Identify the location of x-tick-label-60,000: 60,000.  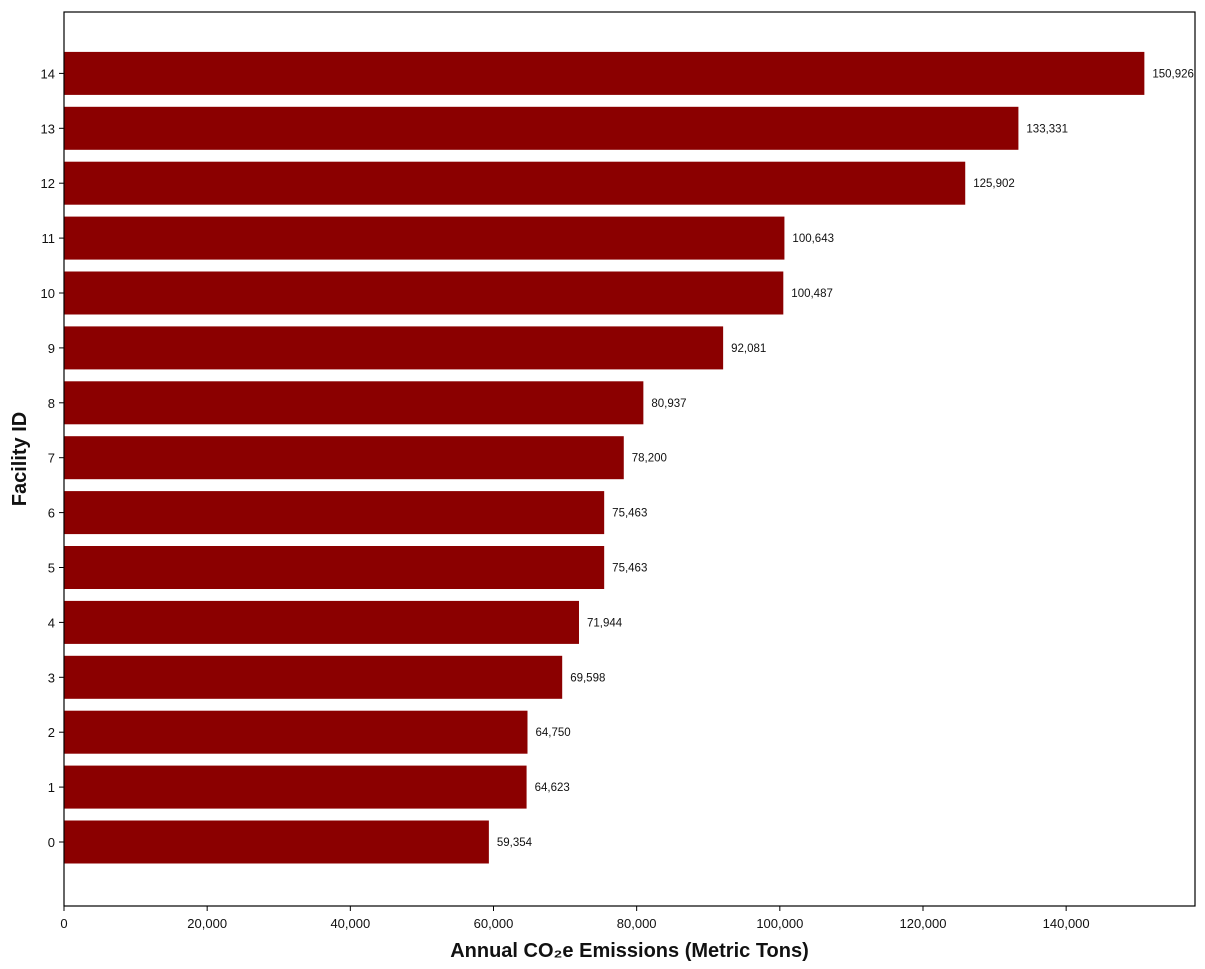
(494, 923).